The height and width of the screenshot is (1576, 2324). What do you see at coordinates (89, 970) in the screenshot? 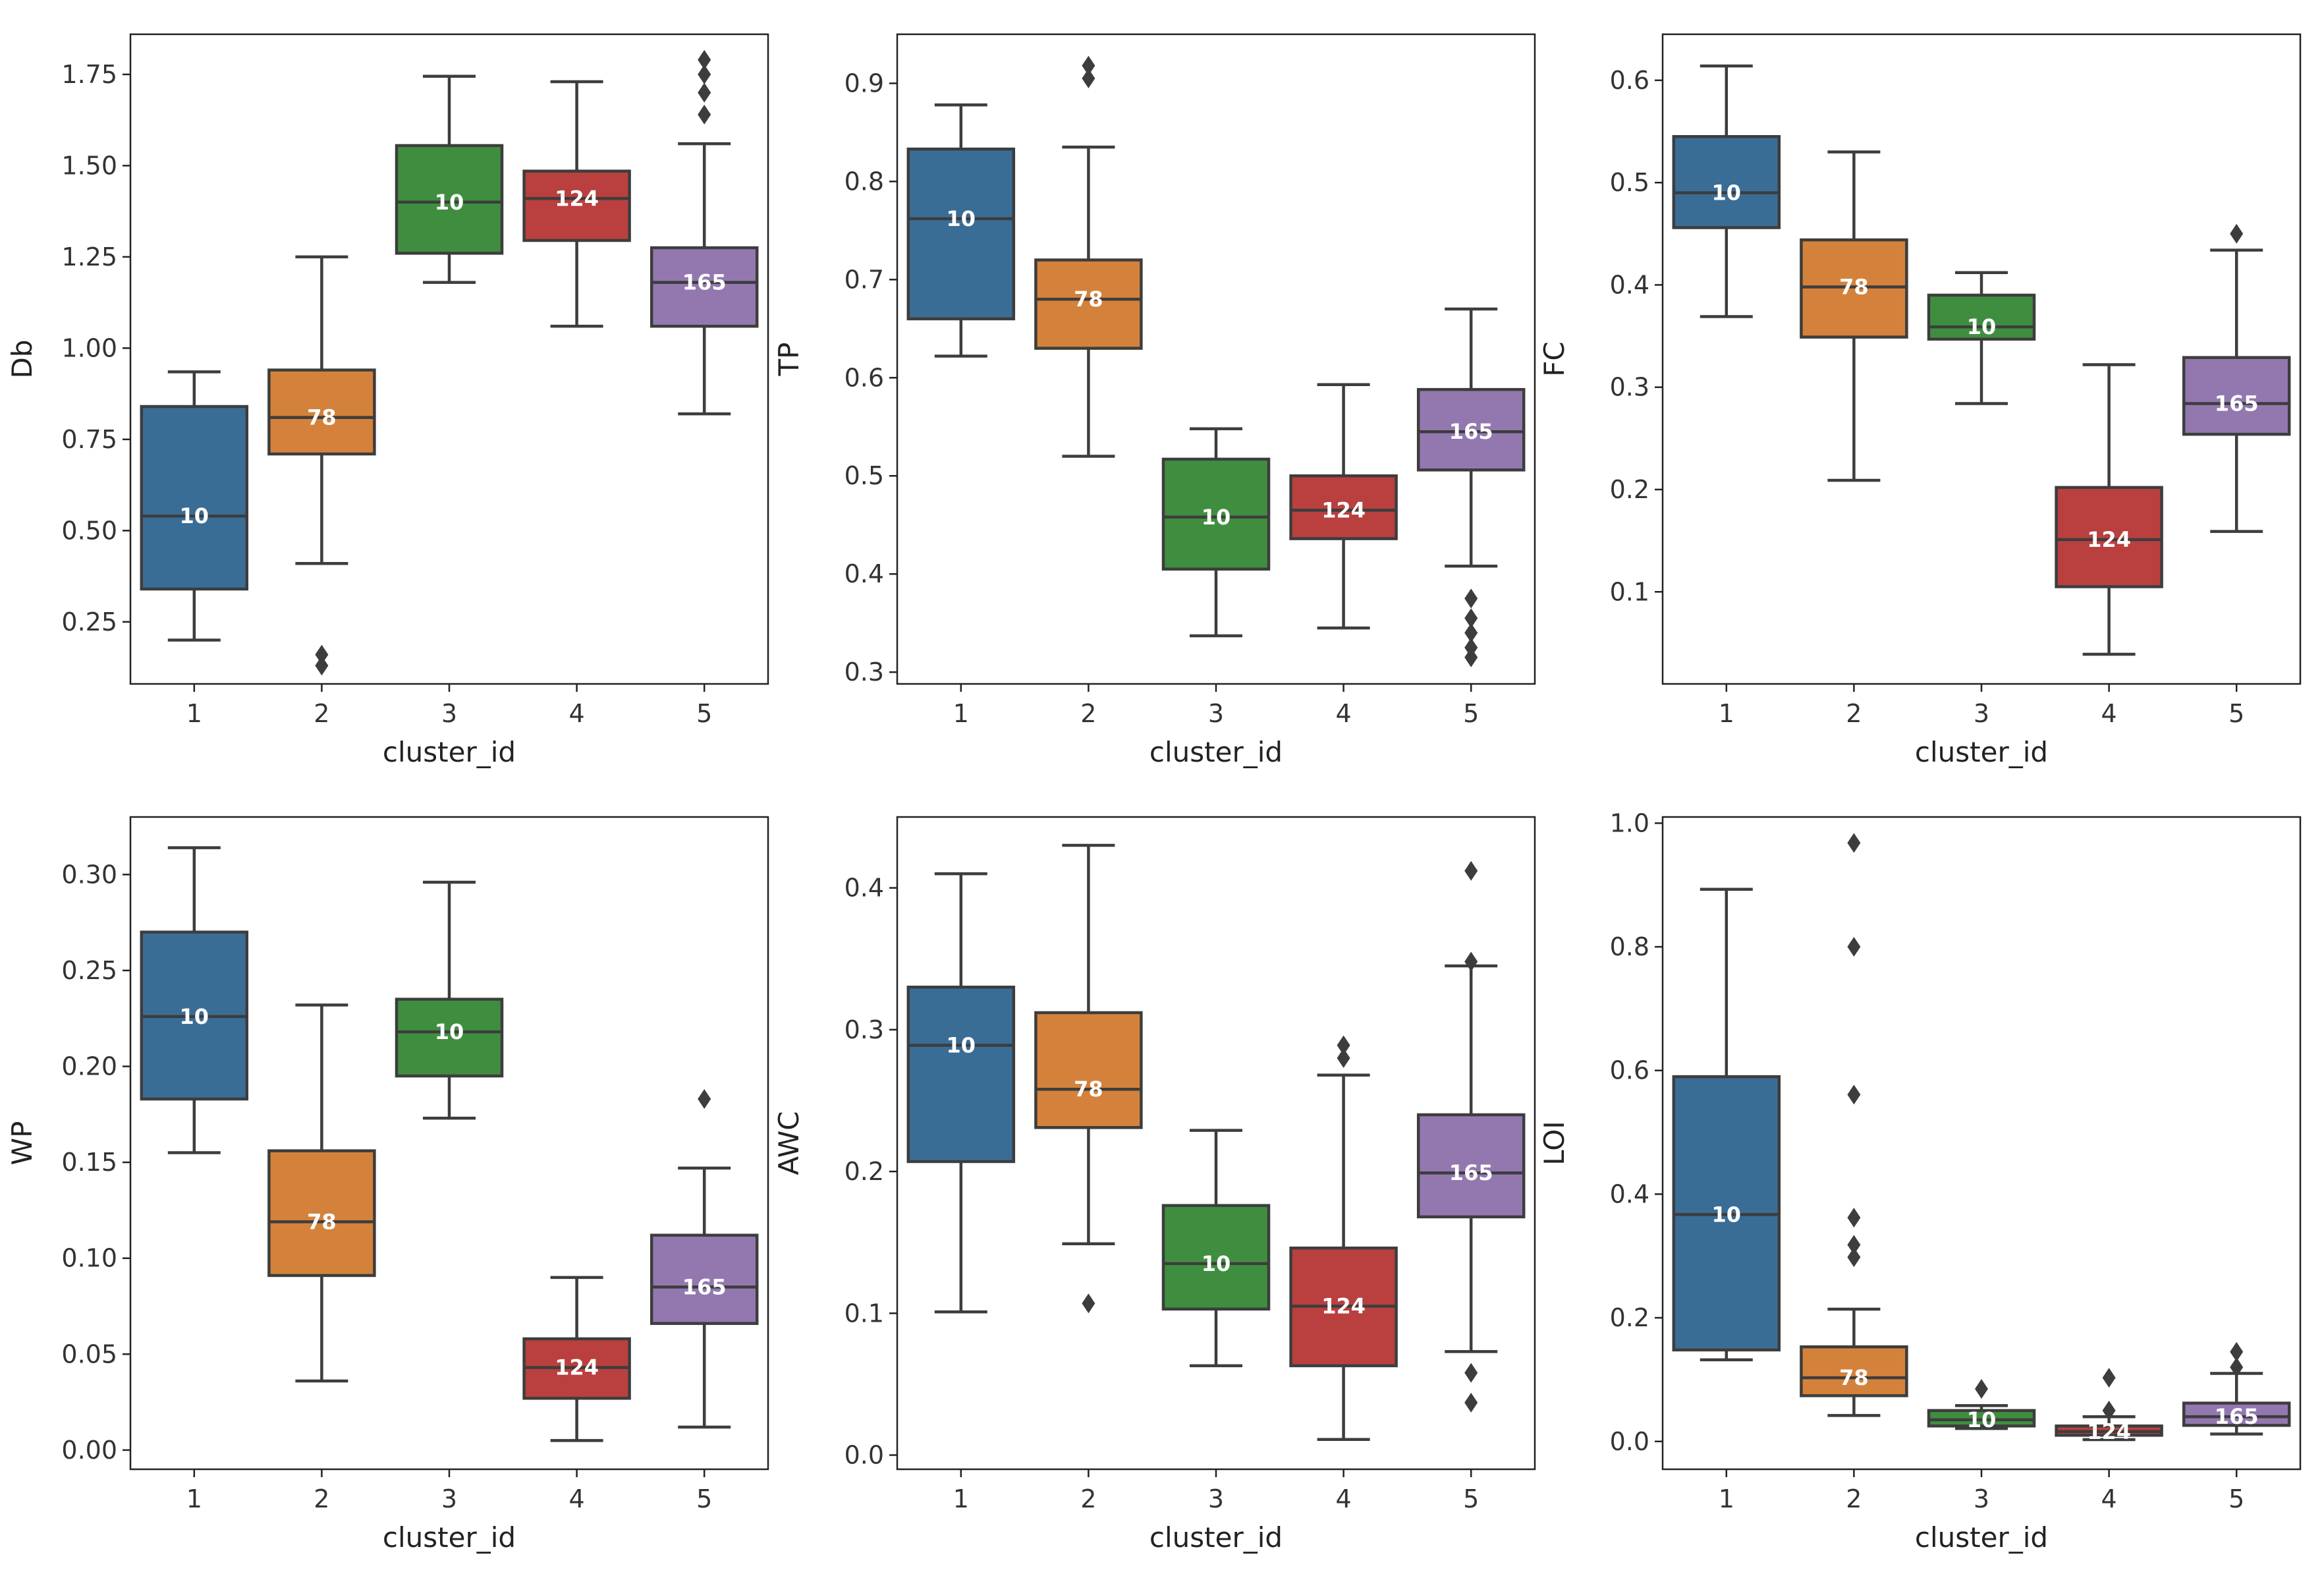
I see `y-tick-label: 0.25` at bounding box center [89, 970].